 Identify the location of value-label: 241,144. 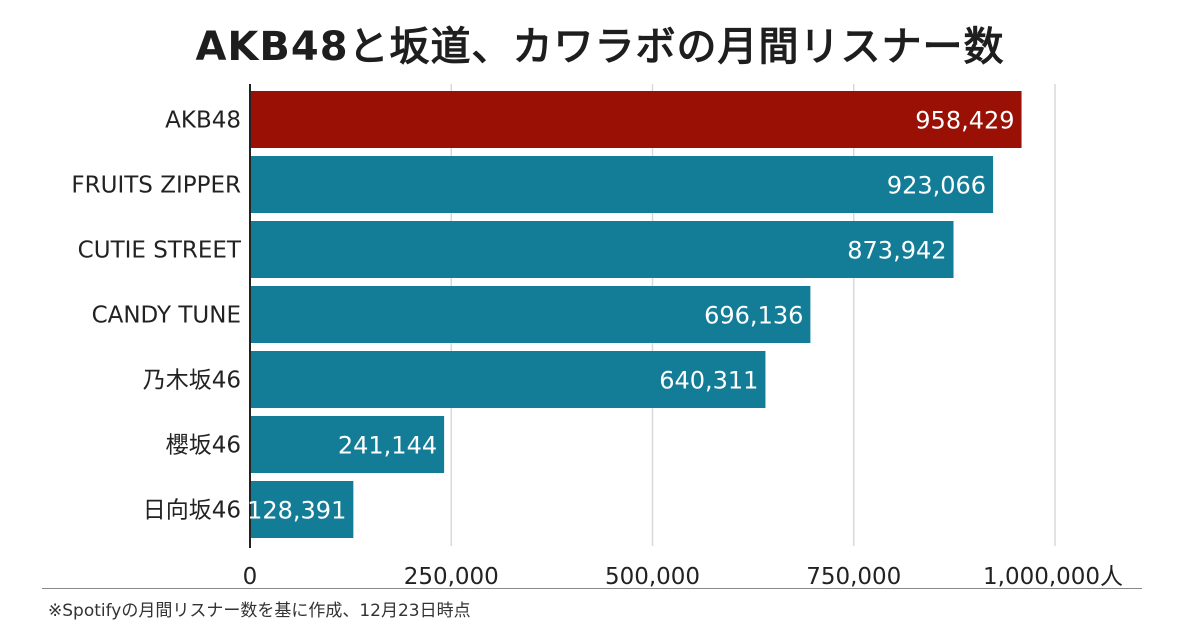
(387, 446).